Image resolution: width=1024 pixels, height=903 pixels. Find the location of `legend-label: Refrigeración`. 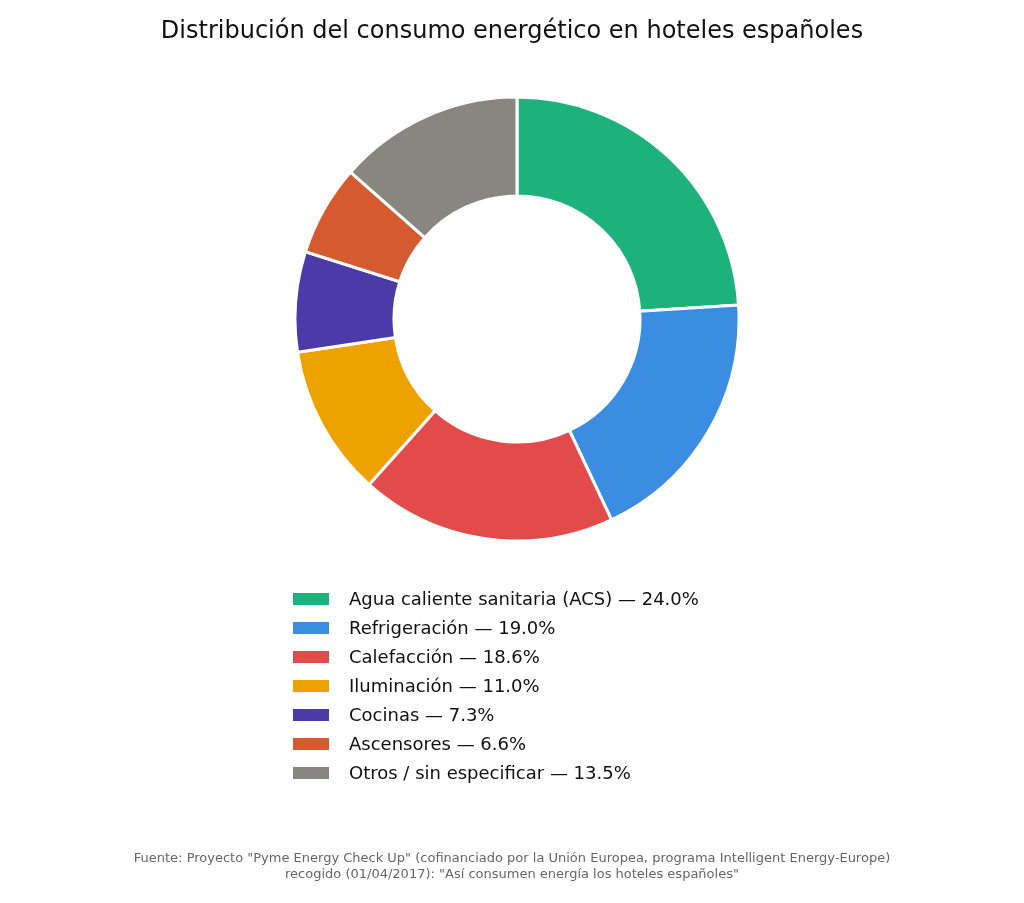

legend-label: Refrigeración is located at coordinates (409, 627).